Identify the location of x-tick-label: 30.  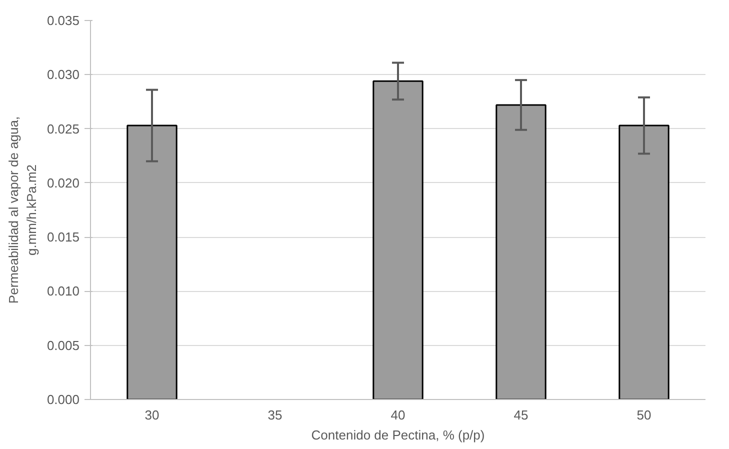
(152, 415).